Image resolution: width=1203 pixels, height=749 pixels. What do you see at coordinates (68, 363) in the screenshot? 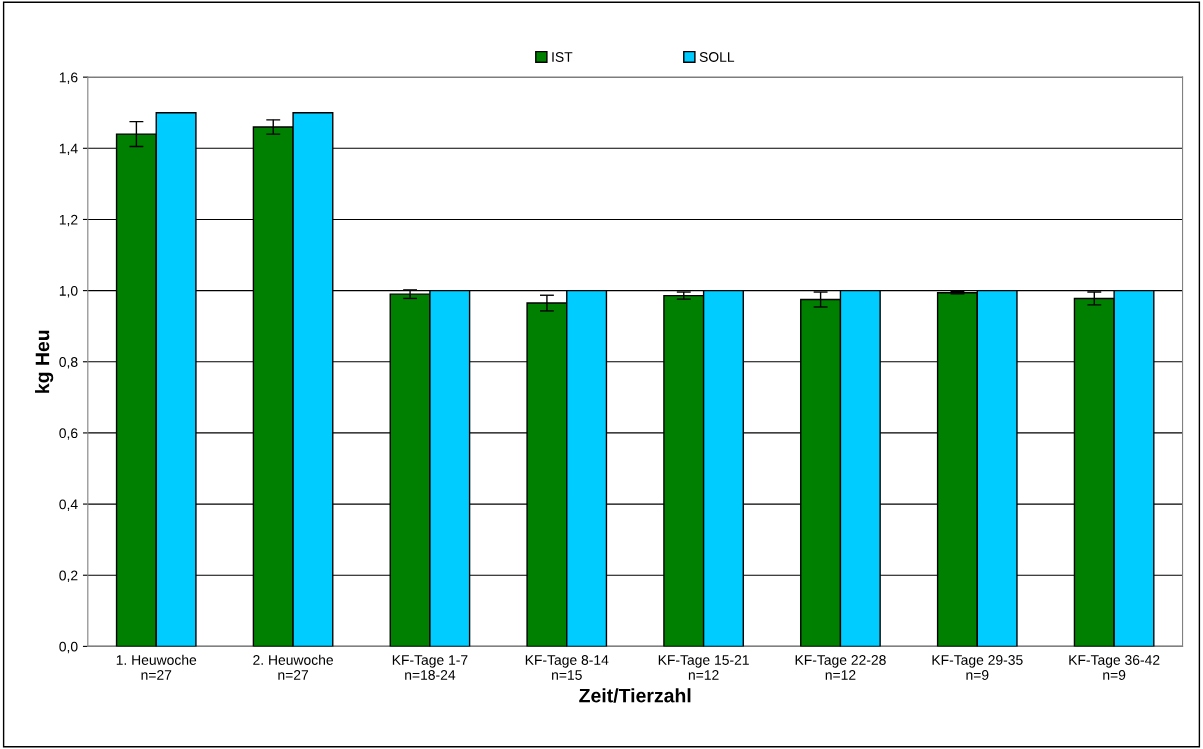
I see `y-tick-label: 0,8` at bounding box center [68, 363].